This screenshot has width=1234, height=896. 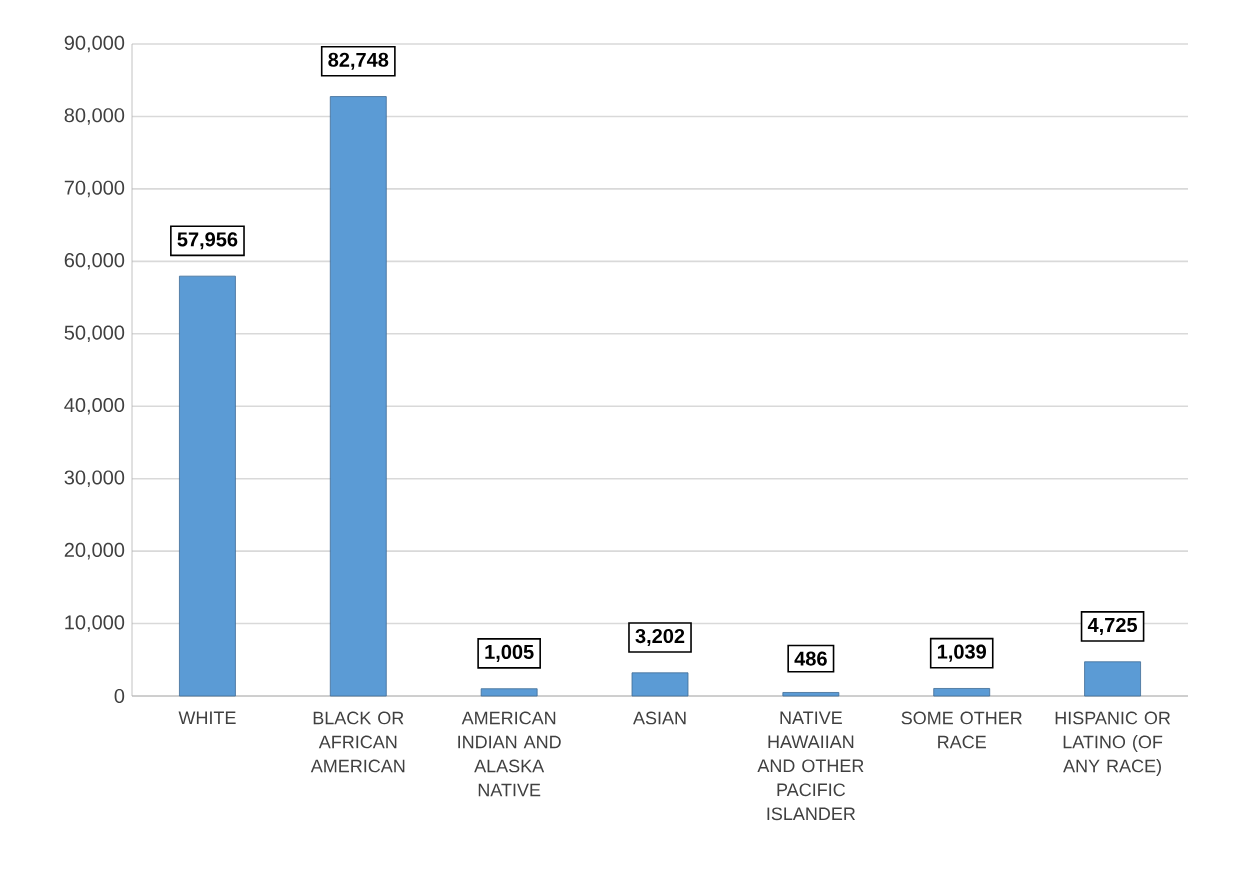 I want to click on y-tick-label: 60,000, so click(x=94, y=261).